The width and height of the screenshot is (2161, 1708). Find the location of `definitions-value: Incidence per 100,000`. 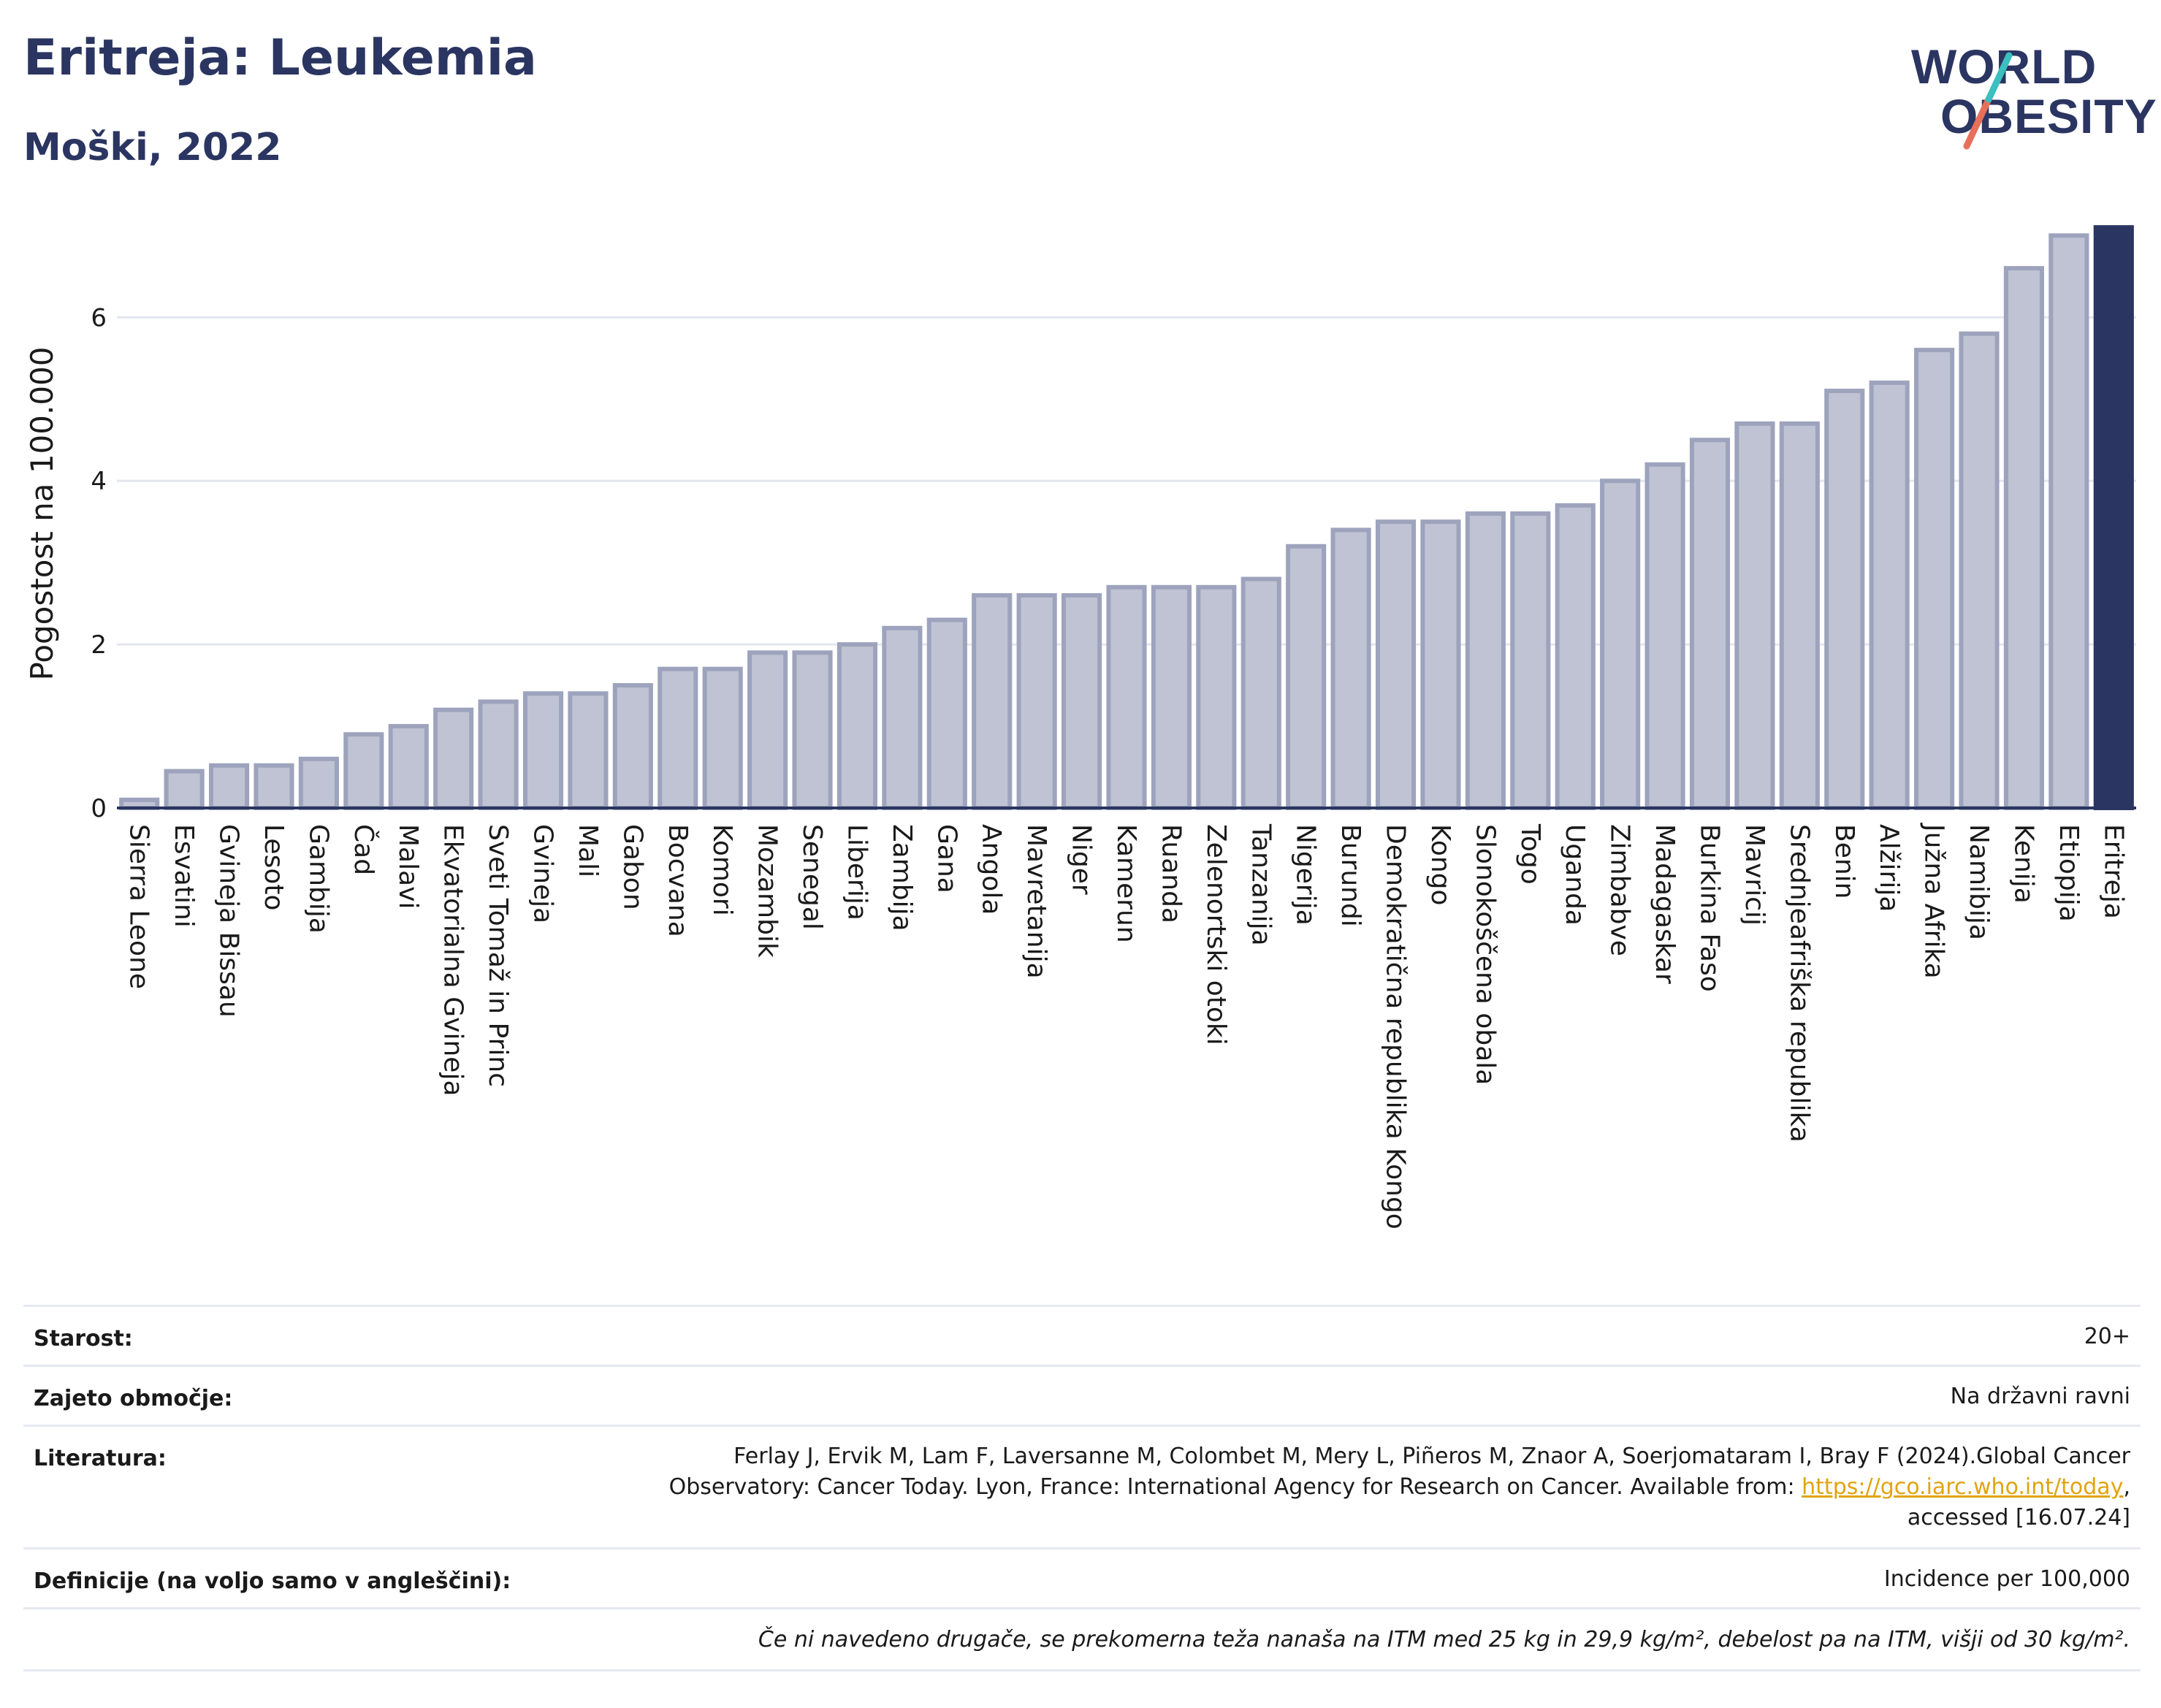

definitions-value: Incidence per 100,000 is located at coordinates (2006, 1579).